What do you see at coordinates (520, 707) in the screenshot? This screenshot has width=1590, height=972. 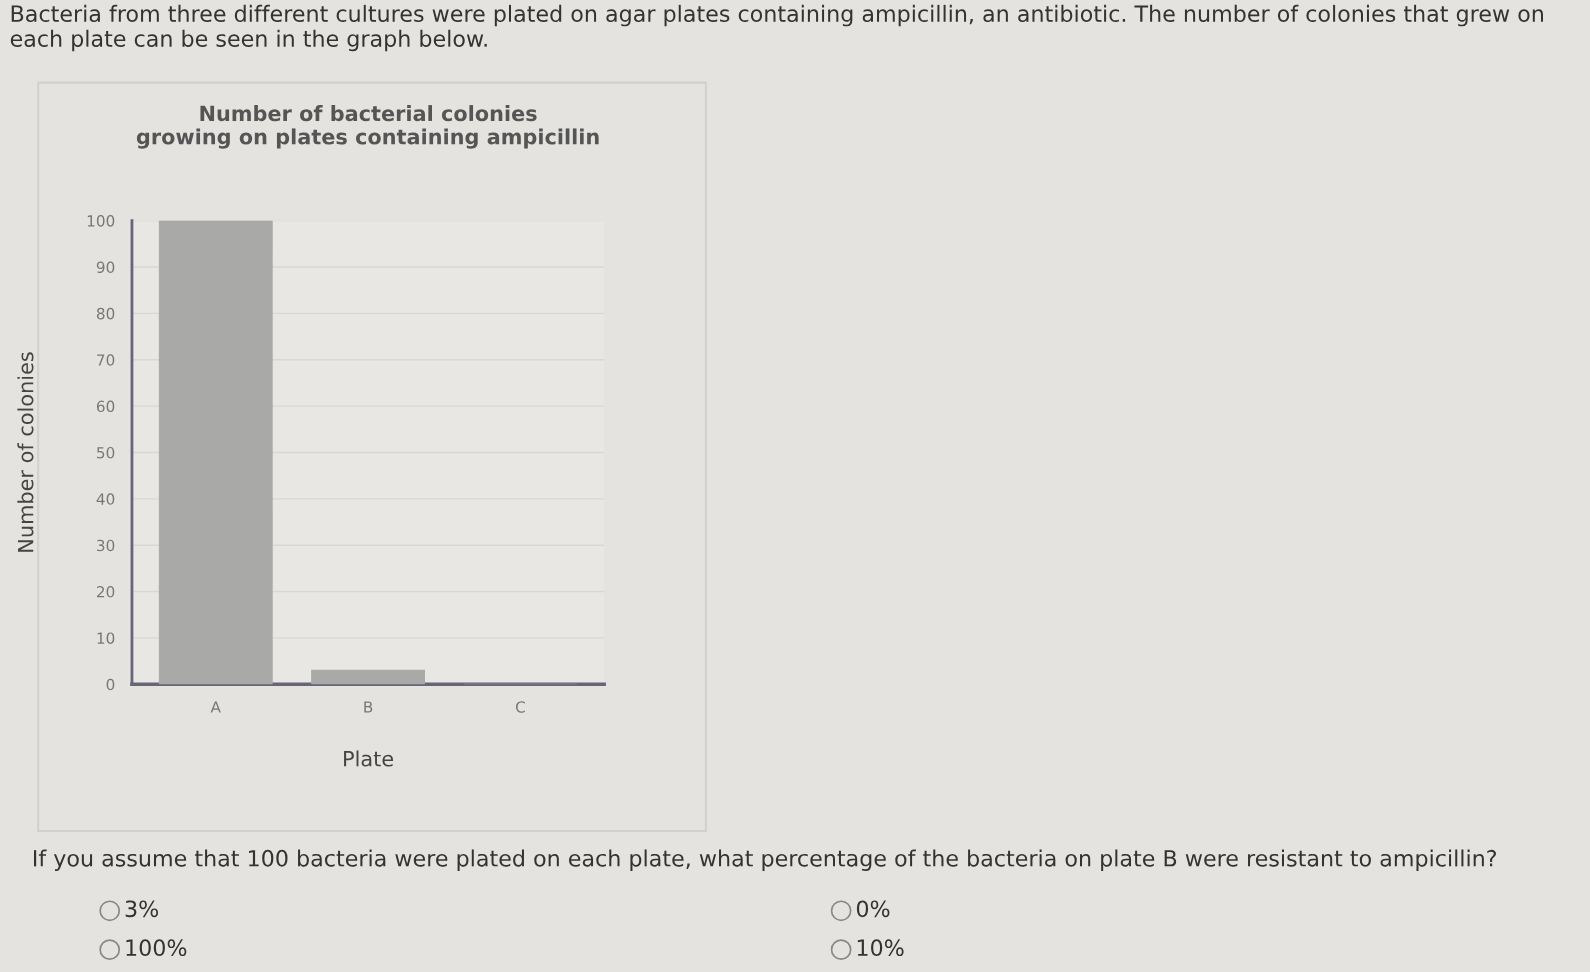 I see `x-tick-label: C` at bounding box center [520, 707].